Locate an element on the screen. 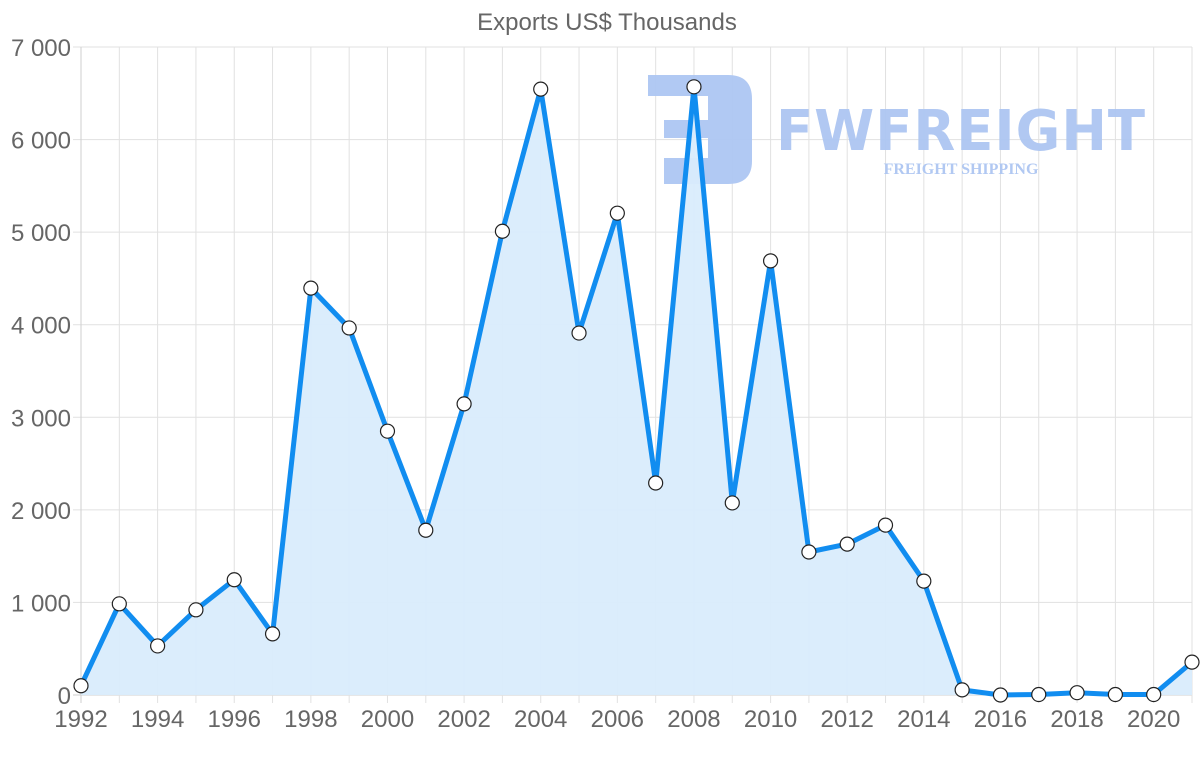 The width and height of the screenshot is (1200, 763). x-tick-label: 2008 is located at coordinates (693, 719).